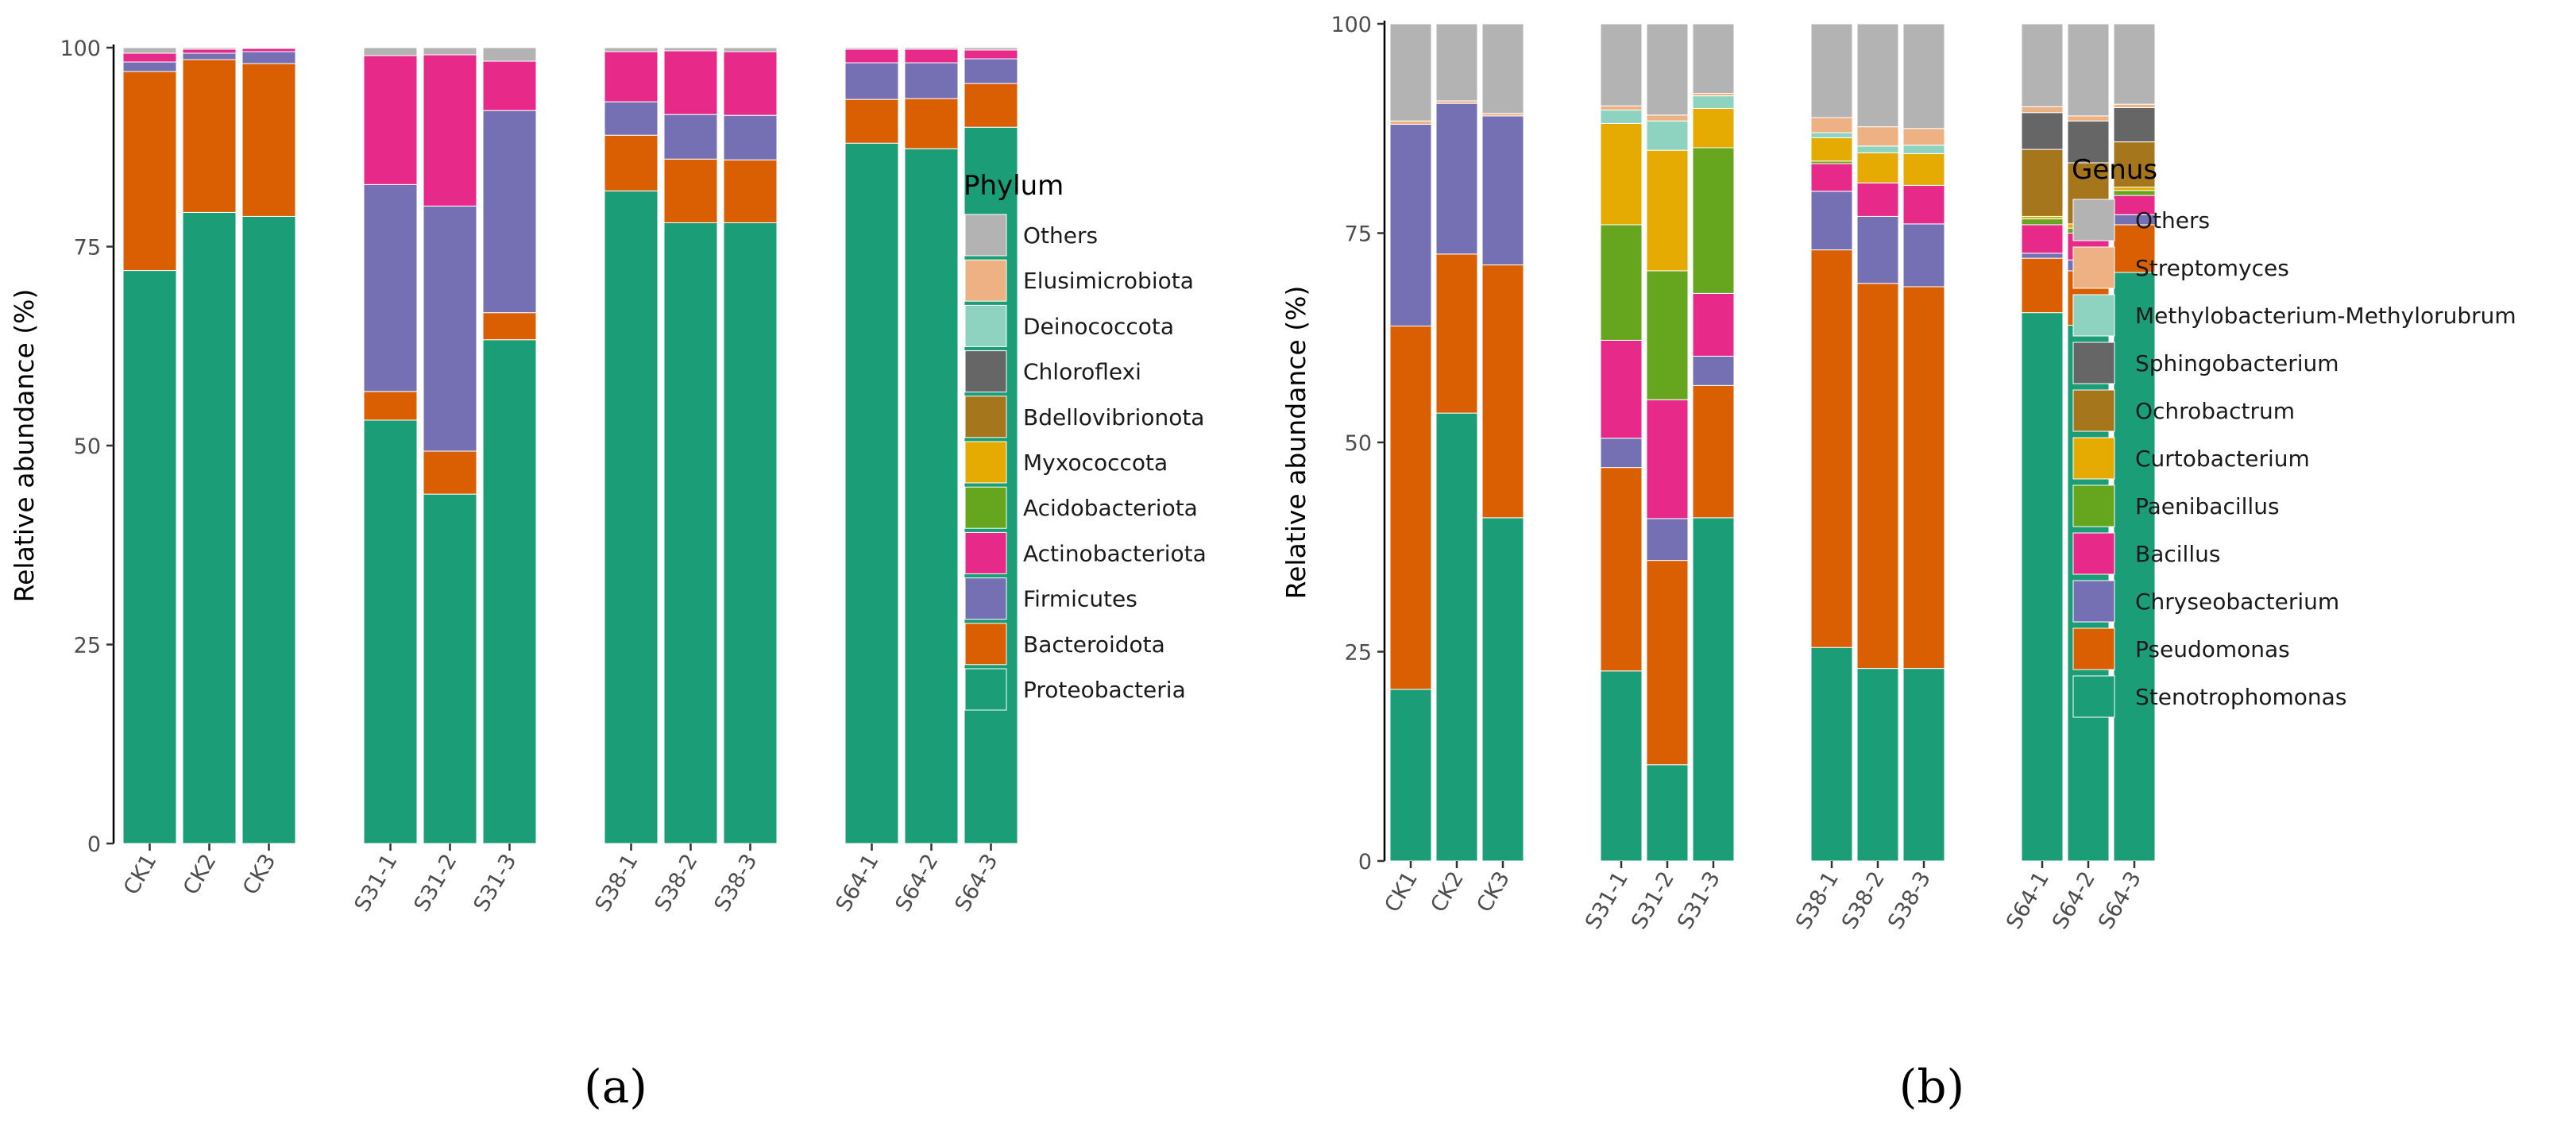  Describe the element at coordinates (1098, 326) in the screenshot. I see `phylum-legend-label-deinococcota: Deinococcota` at that location.